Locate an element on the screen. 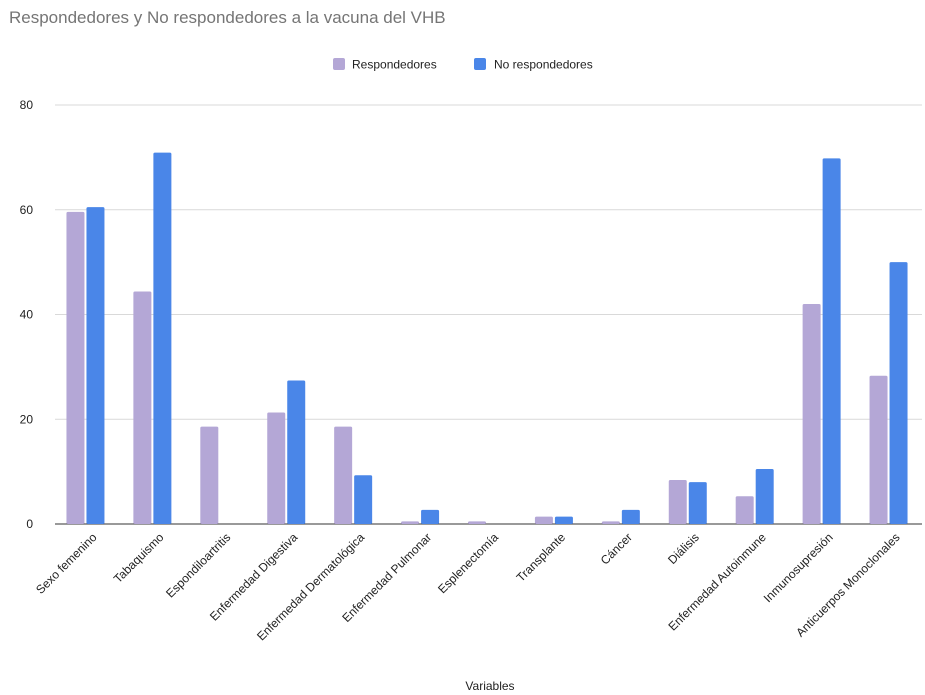  y-tick-label: 60 is located at coordinates (27, 210).